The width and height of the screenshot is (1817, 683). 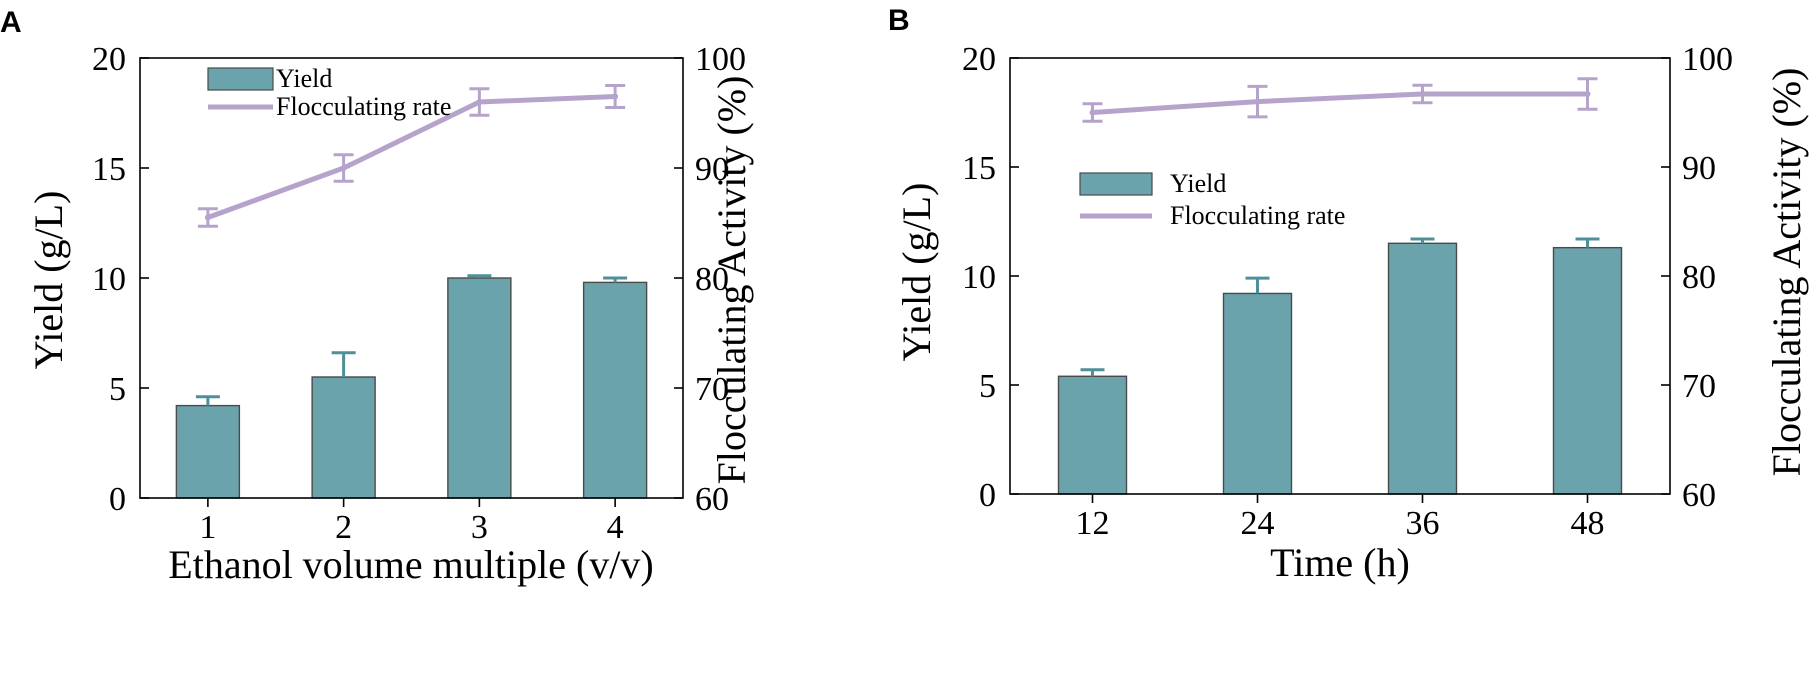 What do you see at coordinates (410, 564) in the screenshot?
I see `x-axis-title: Ethanol volume multiple (v/v)` at bounding box center [410, 564].